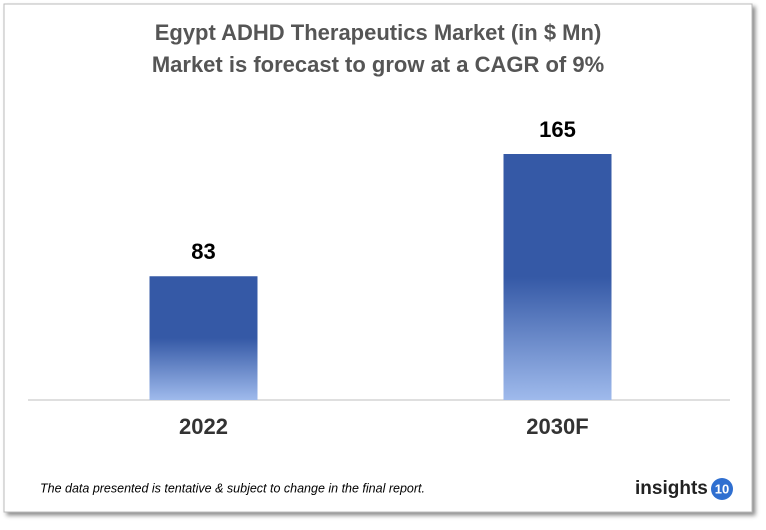 Image resolution: width=766 pixels, height=530 pixels. Describe the element at coordinates (671, 488) in the screenshot. I see `logo-text: insights` at that location.